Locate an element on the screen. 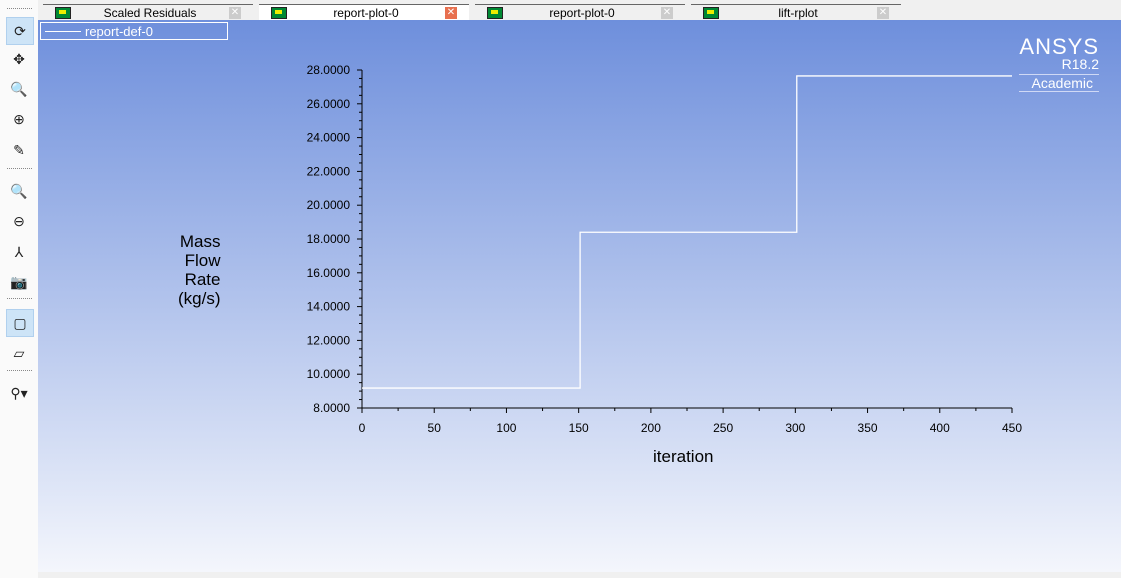 This screenshot has height=578, width=1121. tab-label: Scaled Residuals is located at coordinates (150, 13).